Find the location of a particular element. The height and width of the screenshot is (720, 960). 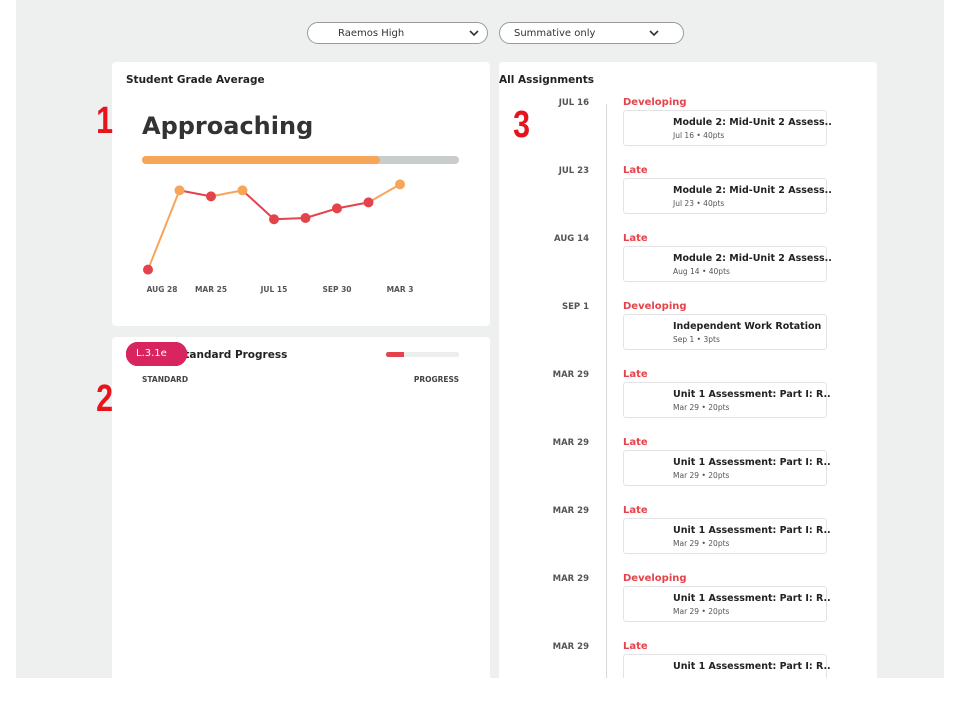

annotation: 3 is located at coordinates (522, 125).